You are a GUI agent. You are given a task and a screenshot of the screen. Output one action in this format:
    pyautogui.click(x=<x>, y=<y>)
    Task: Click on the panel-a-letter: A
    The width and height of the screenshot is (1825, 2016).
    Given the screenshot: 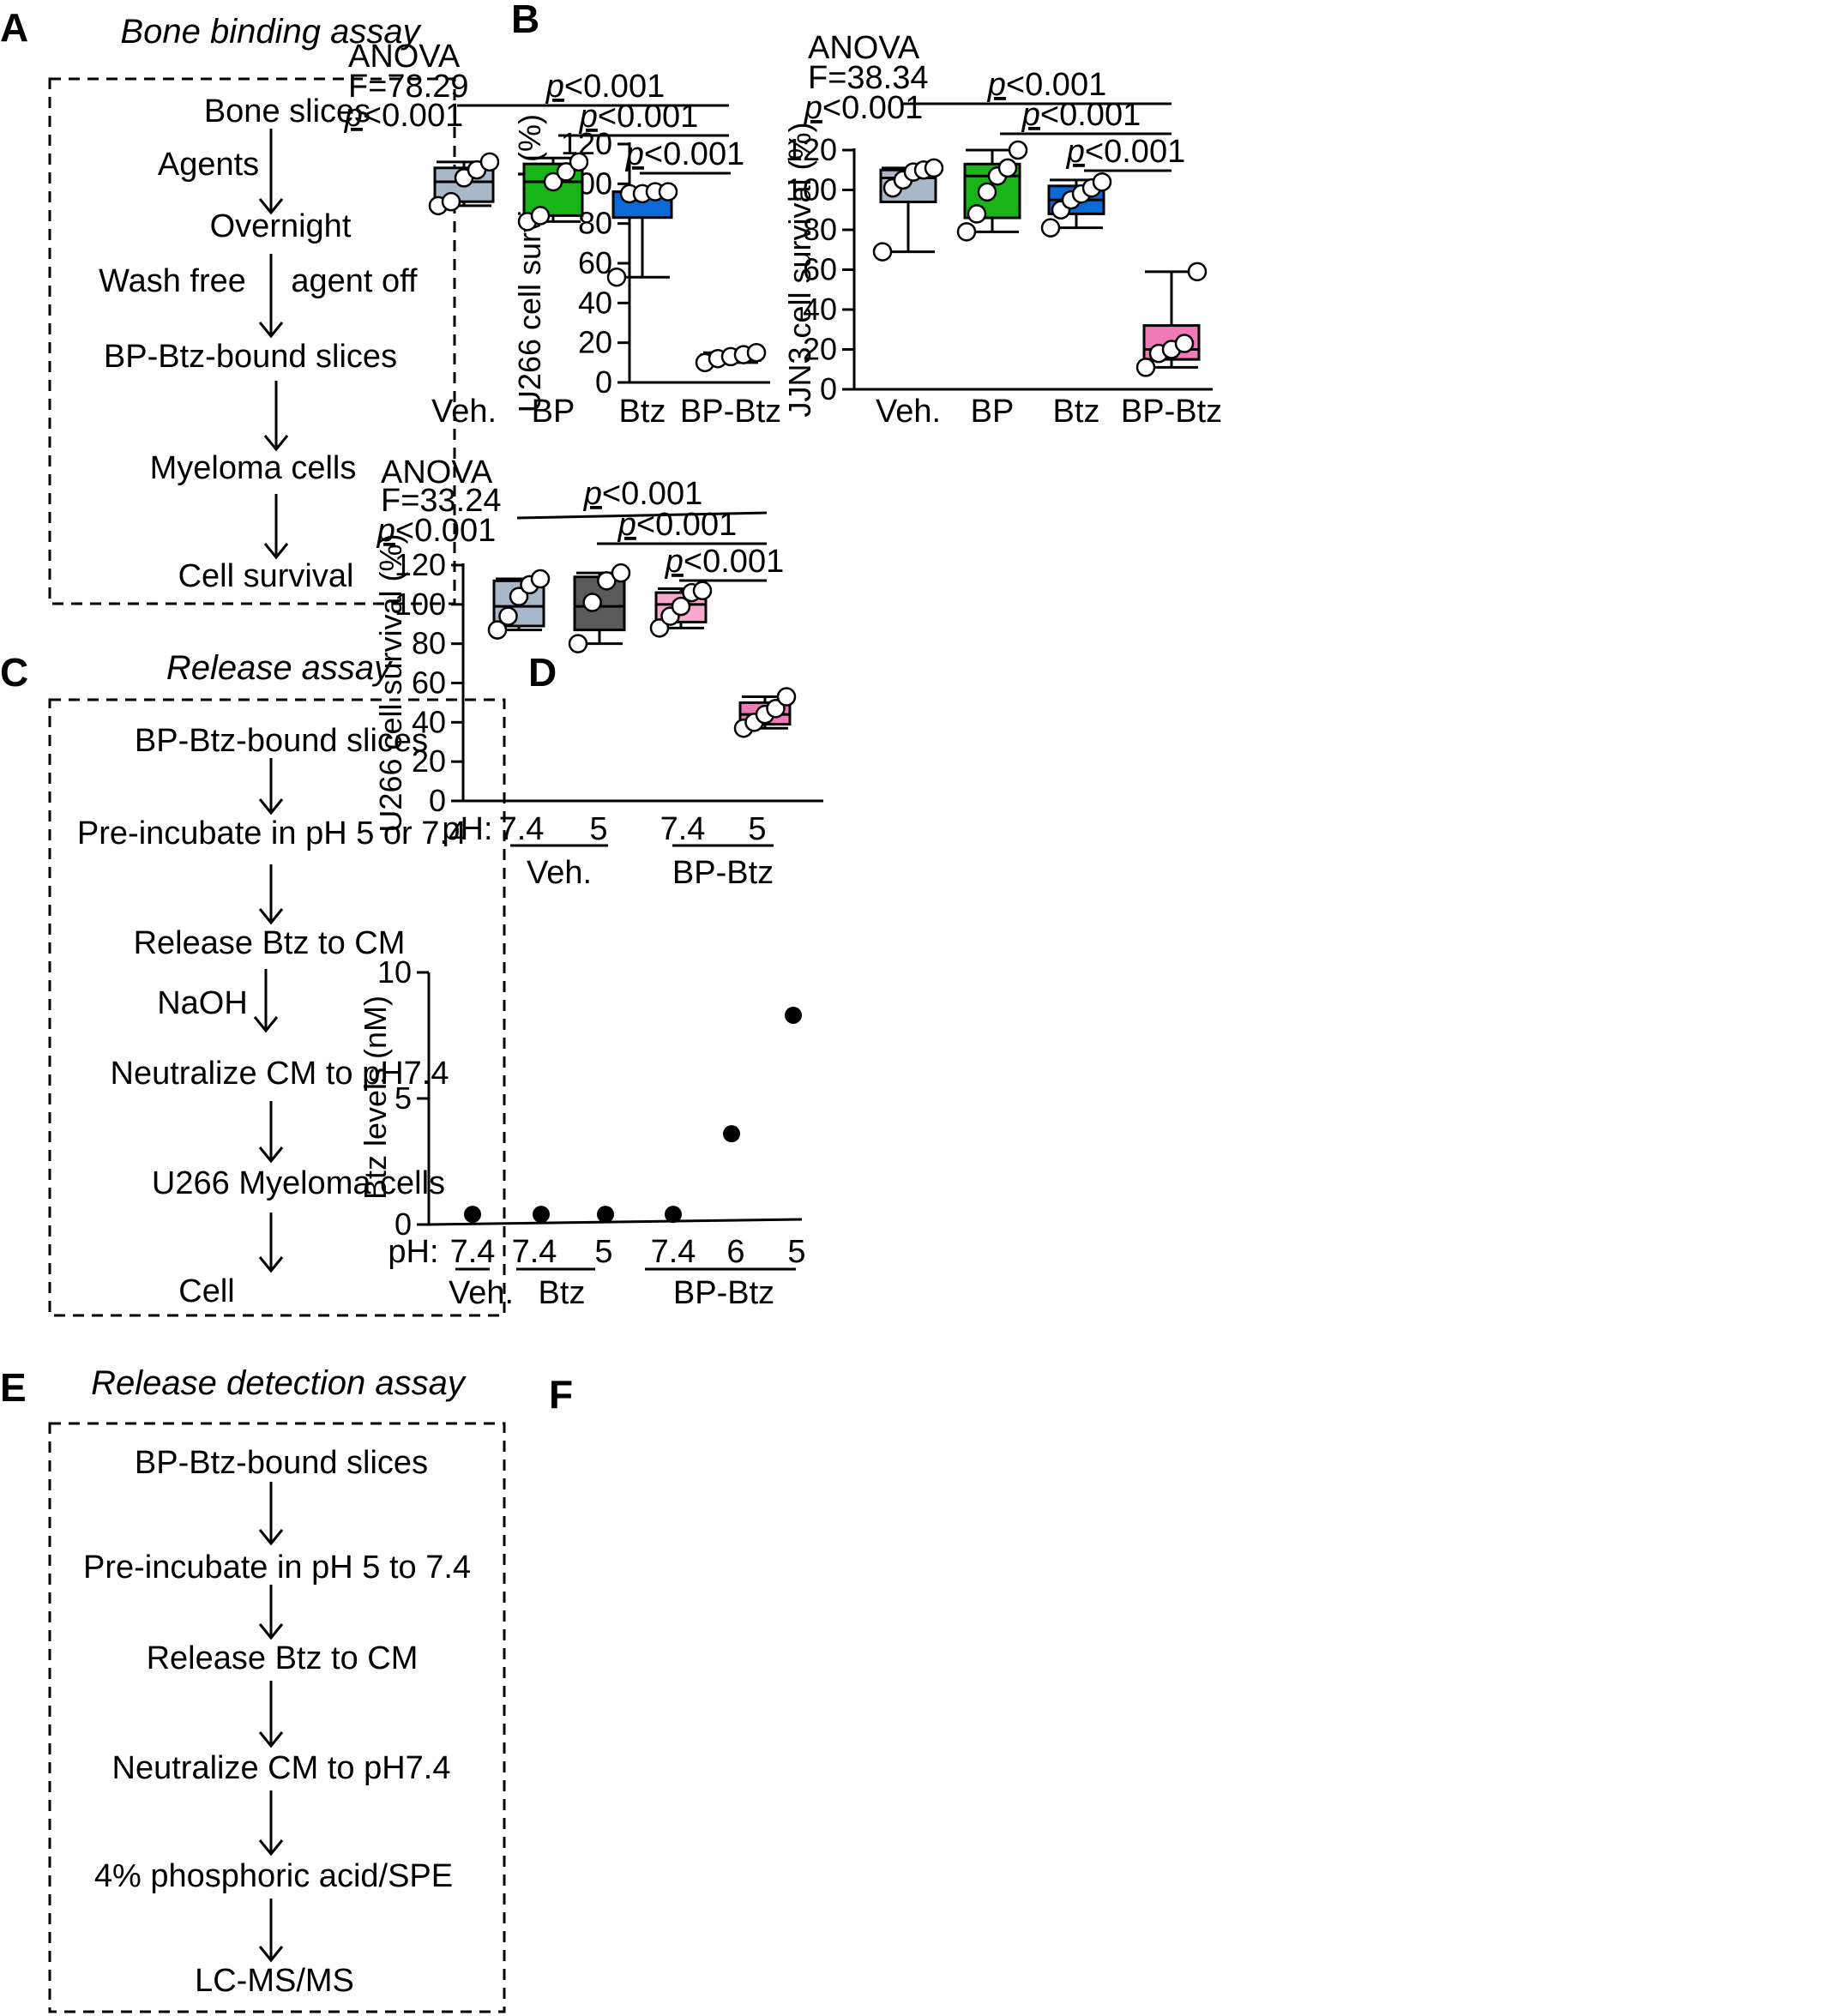 What is the action you would take?
    pyautogui.click(x=14, y=28)
    